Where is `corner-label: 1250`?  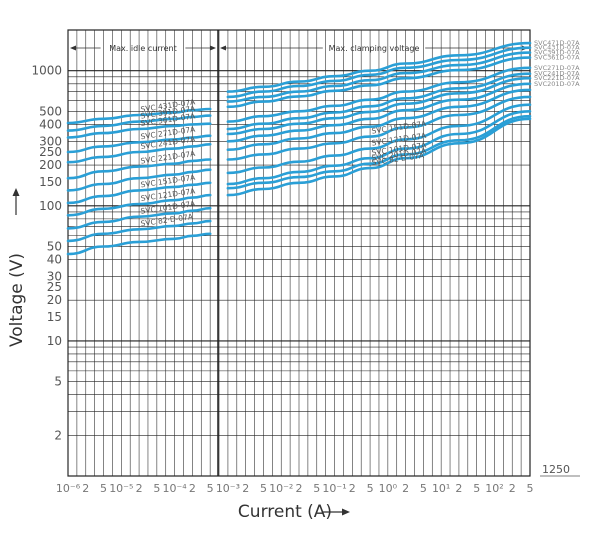 corner-label: 1250 is located at coordinates (556, 469).